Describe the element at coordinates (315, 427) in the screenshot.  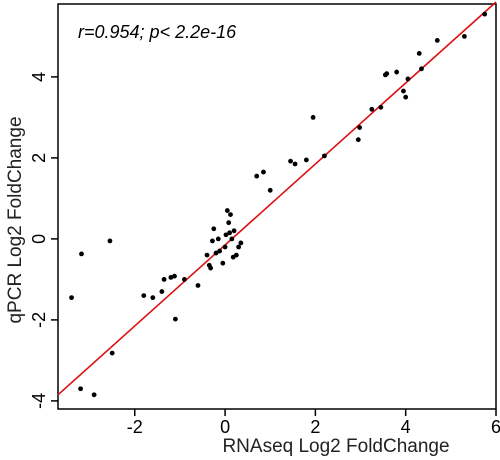
I see `x-tick-label: 2` at that location.